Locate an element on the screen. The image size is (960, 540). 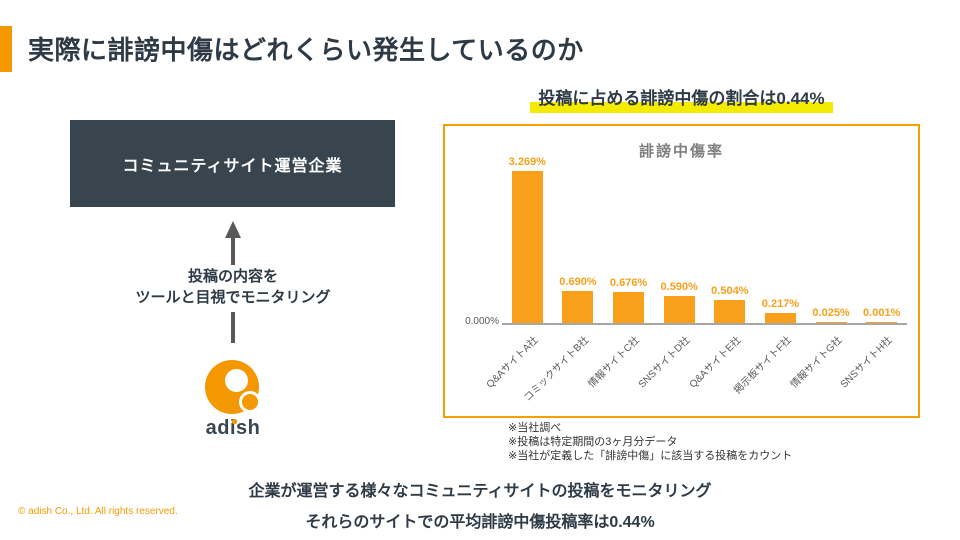
community-site-operator-box: コミュニティサイト運営企業 is located at coordinates (232, 163).